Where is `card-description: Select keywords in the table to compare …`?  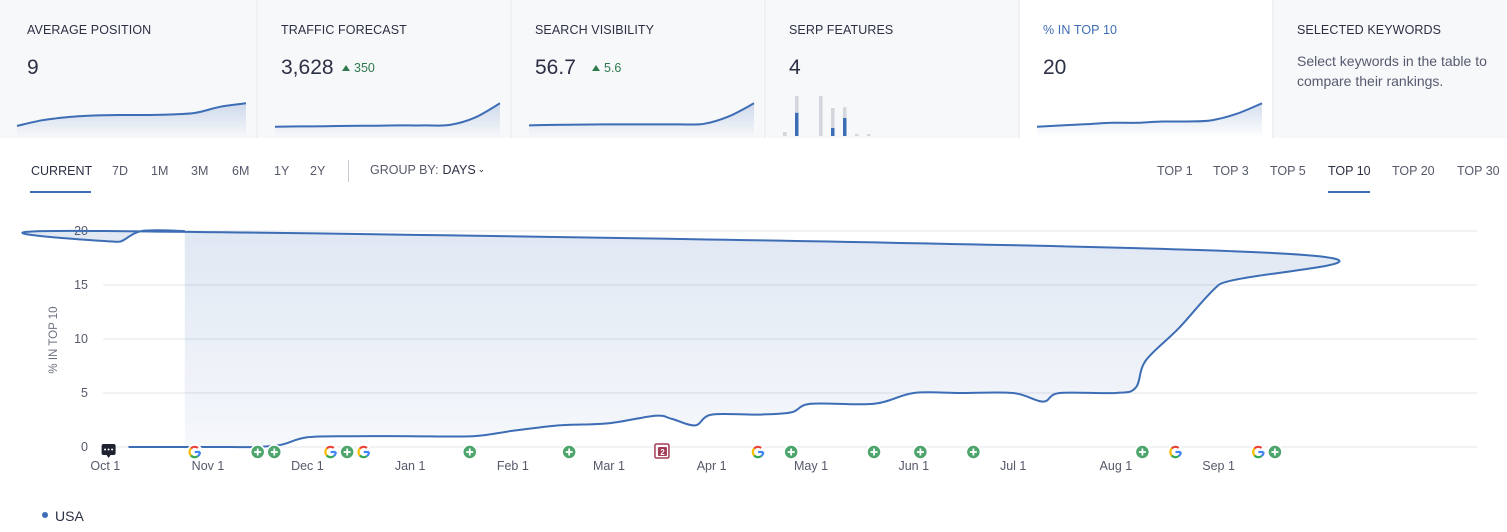 card-description: Select keywords in the table to compare … is located at coordinates (1392, 71).